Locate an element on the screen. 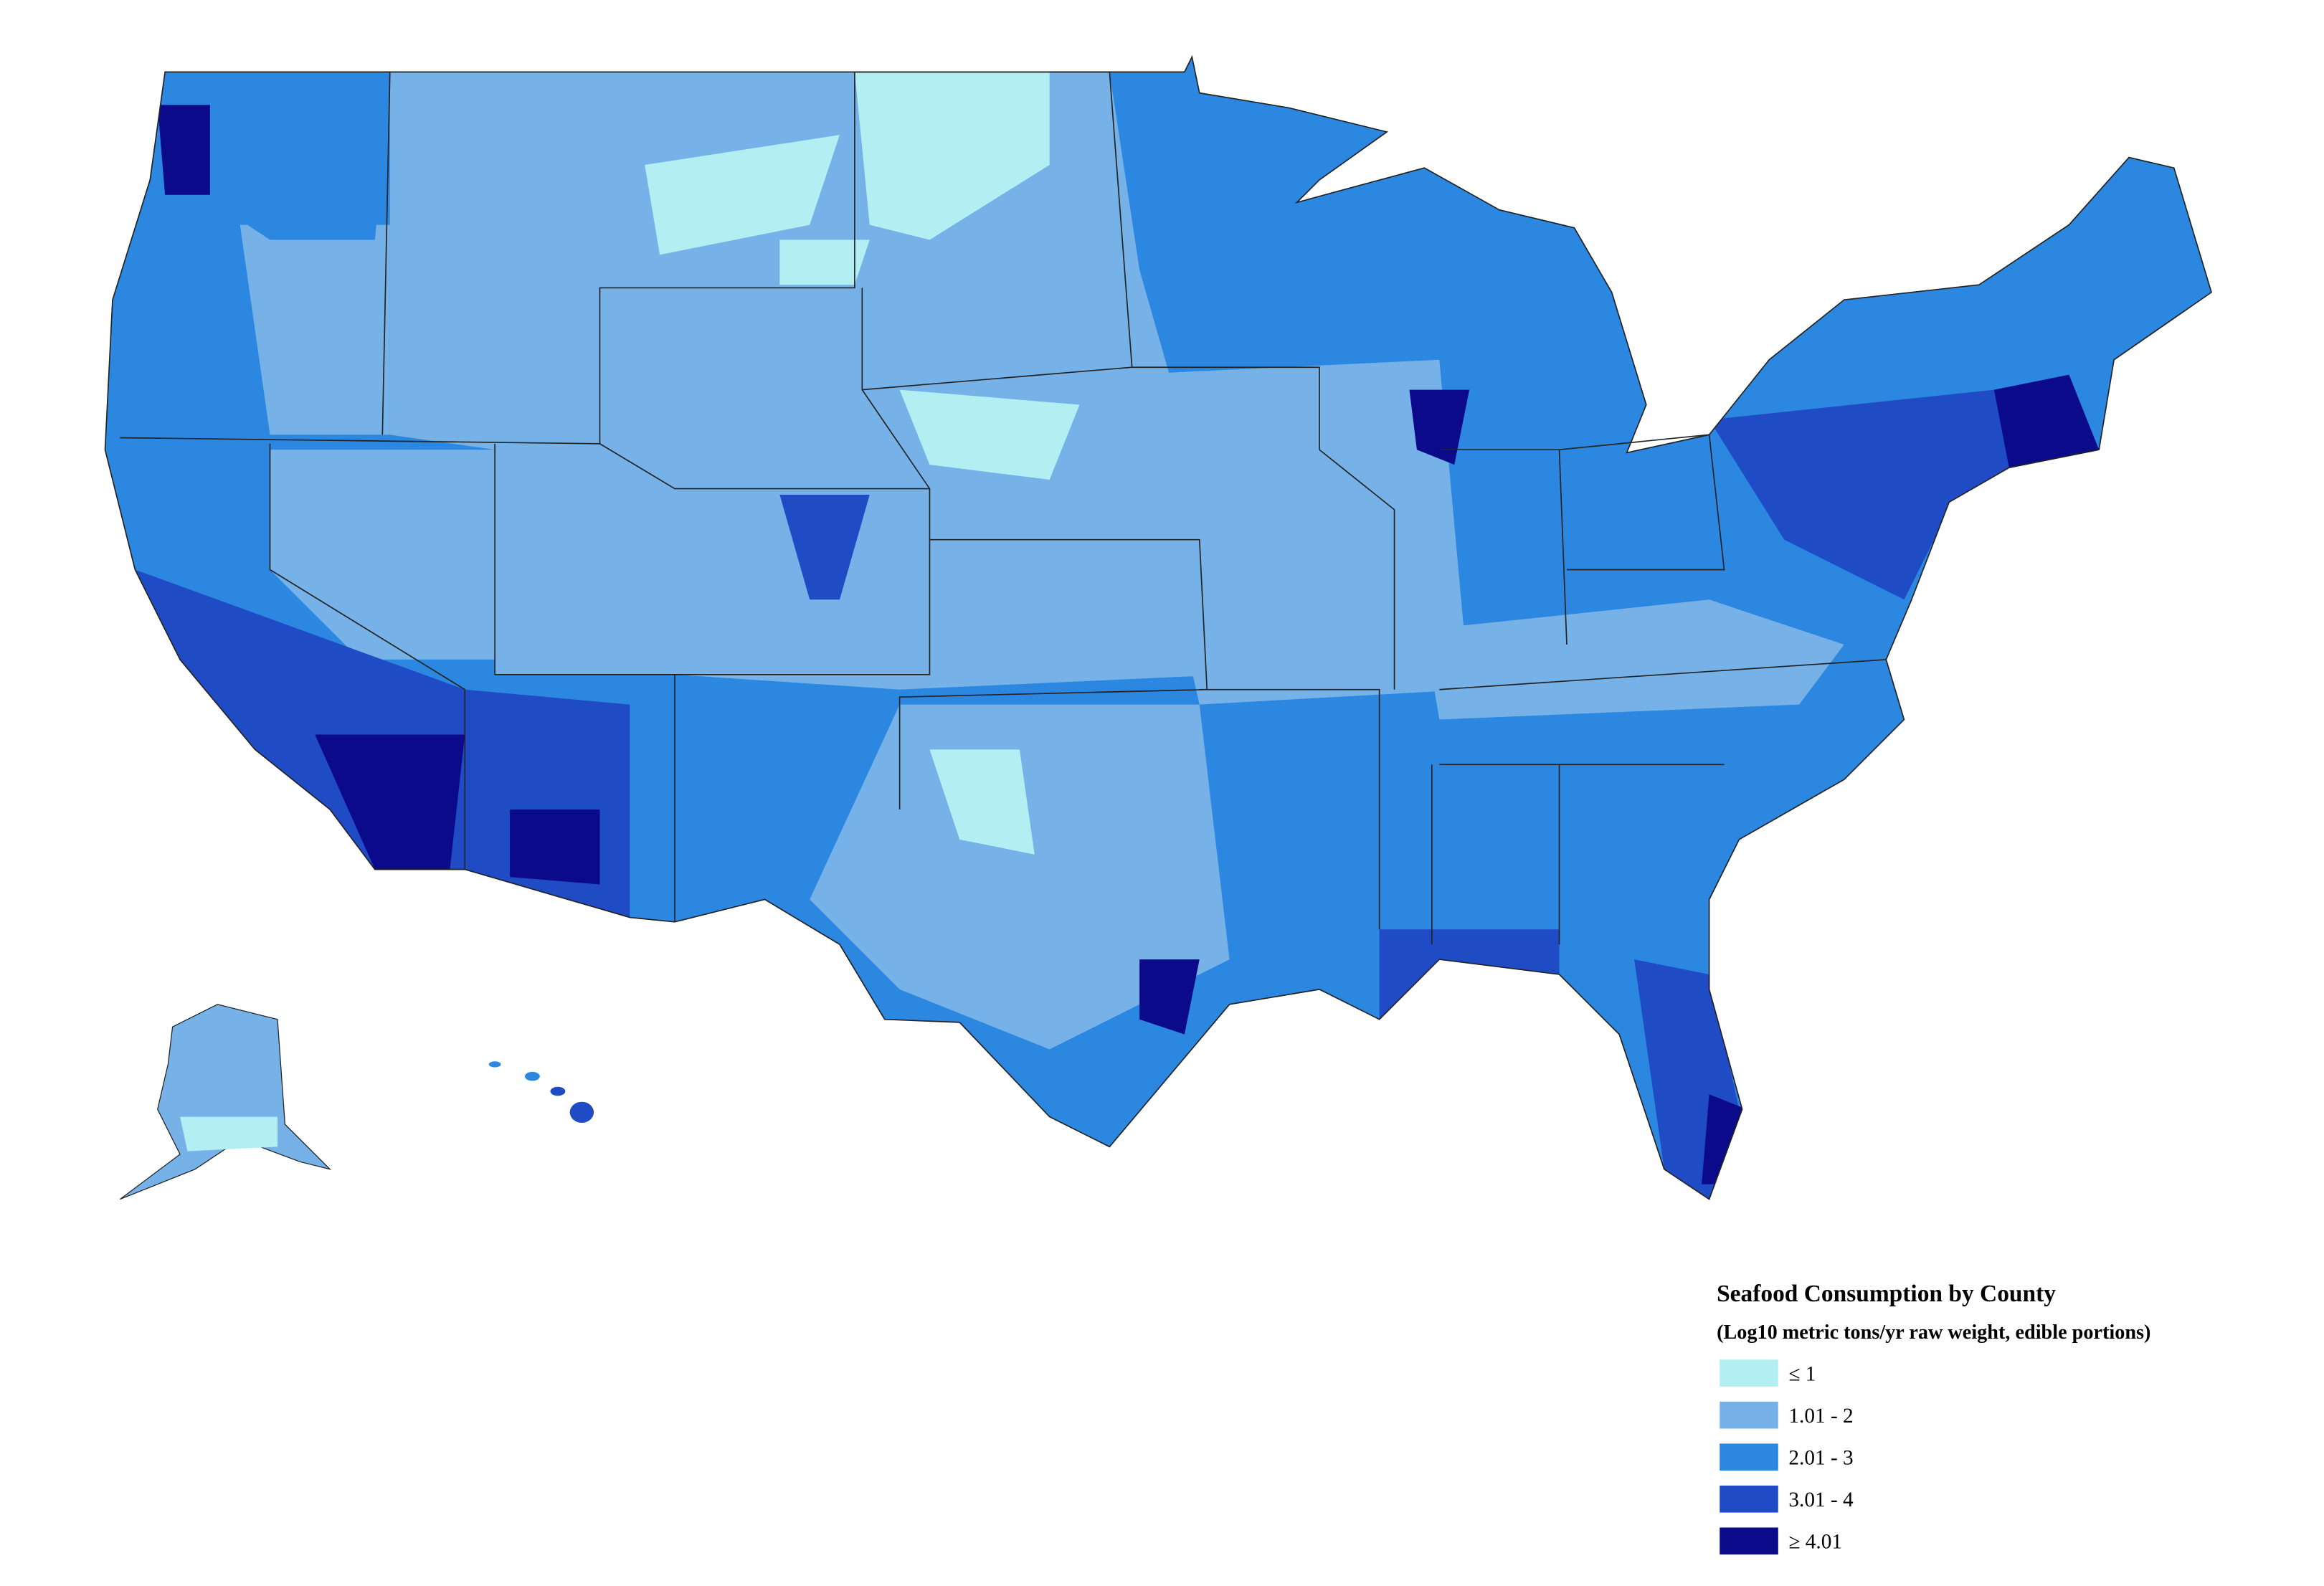 The width and height of the screenshot is (2324, 1586). legend-label: 3.01 - 4 is located at coordinates (1821, 1499).